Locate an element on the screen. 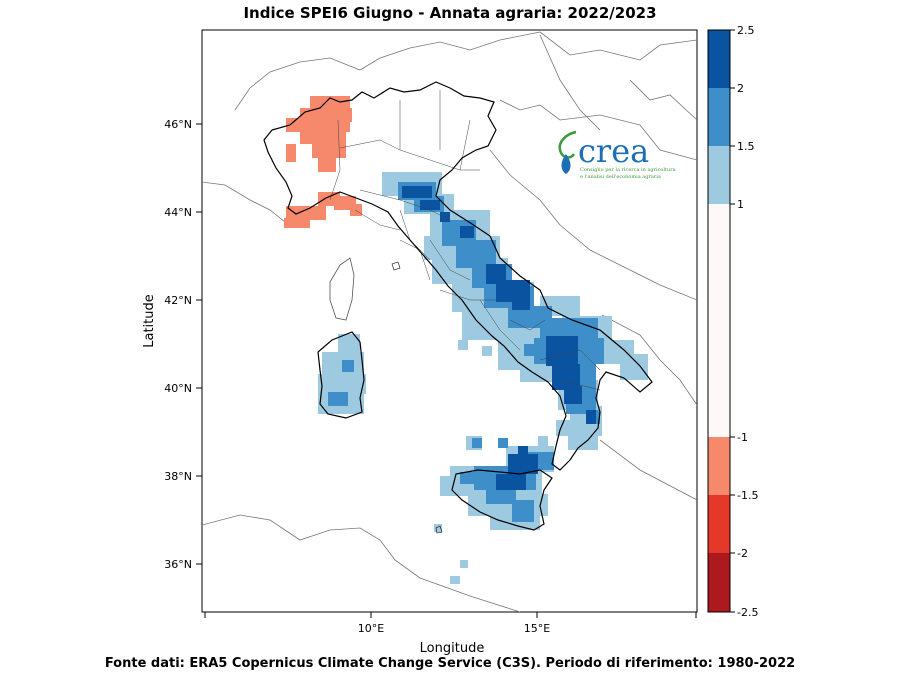 The height and width of the screenshot is (675, 900). colorbar: 2.5 2 1.5 1 -1 -1.5 -2 -2.5 is located at coordinates (732, 321).